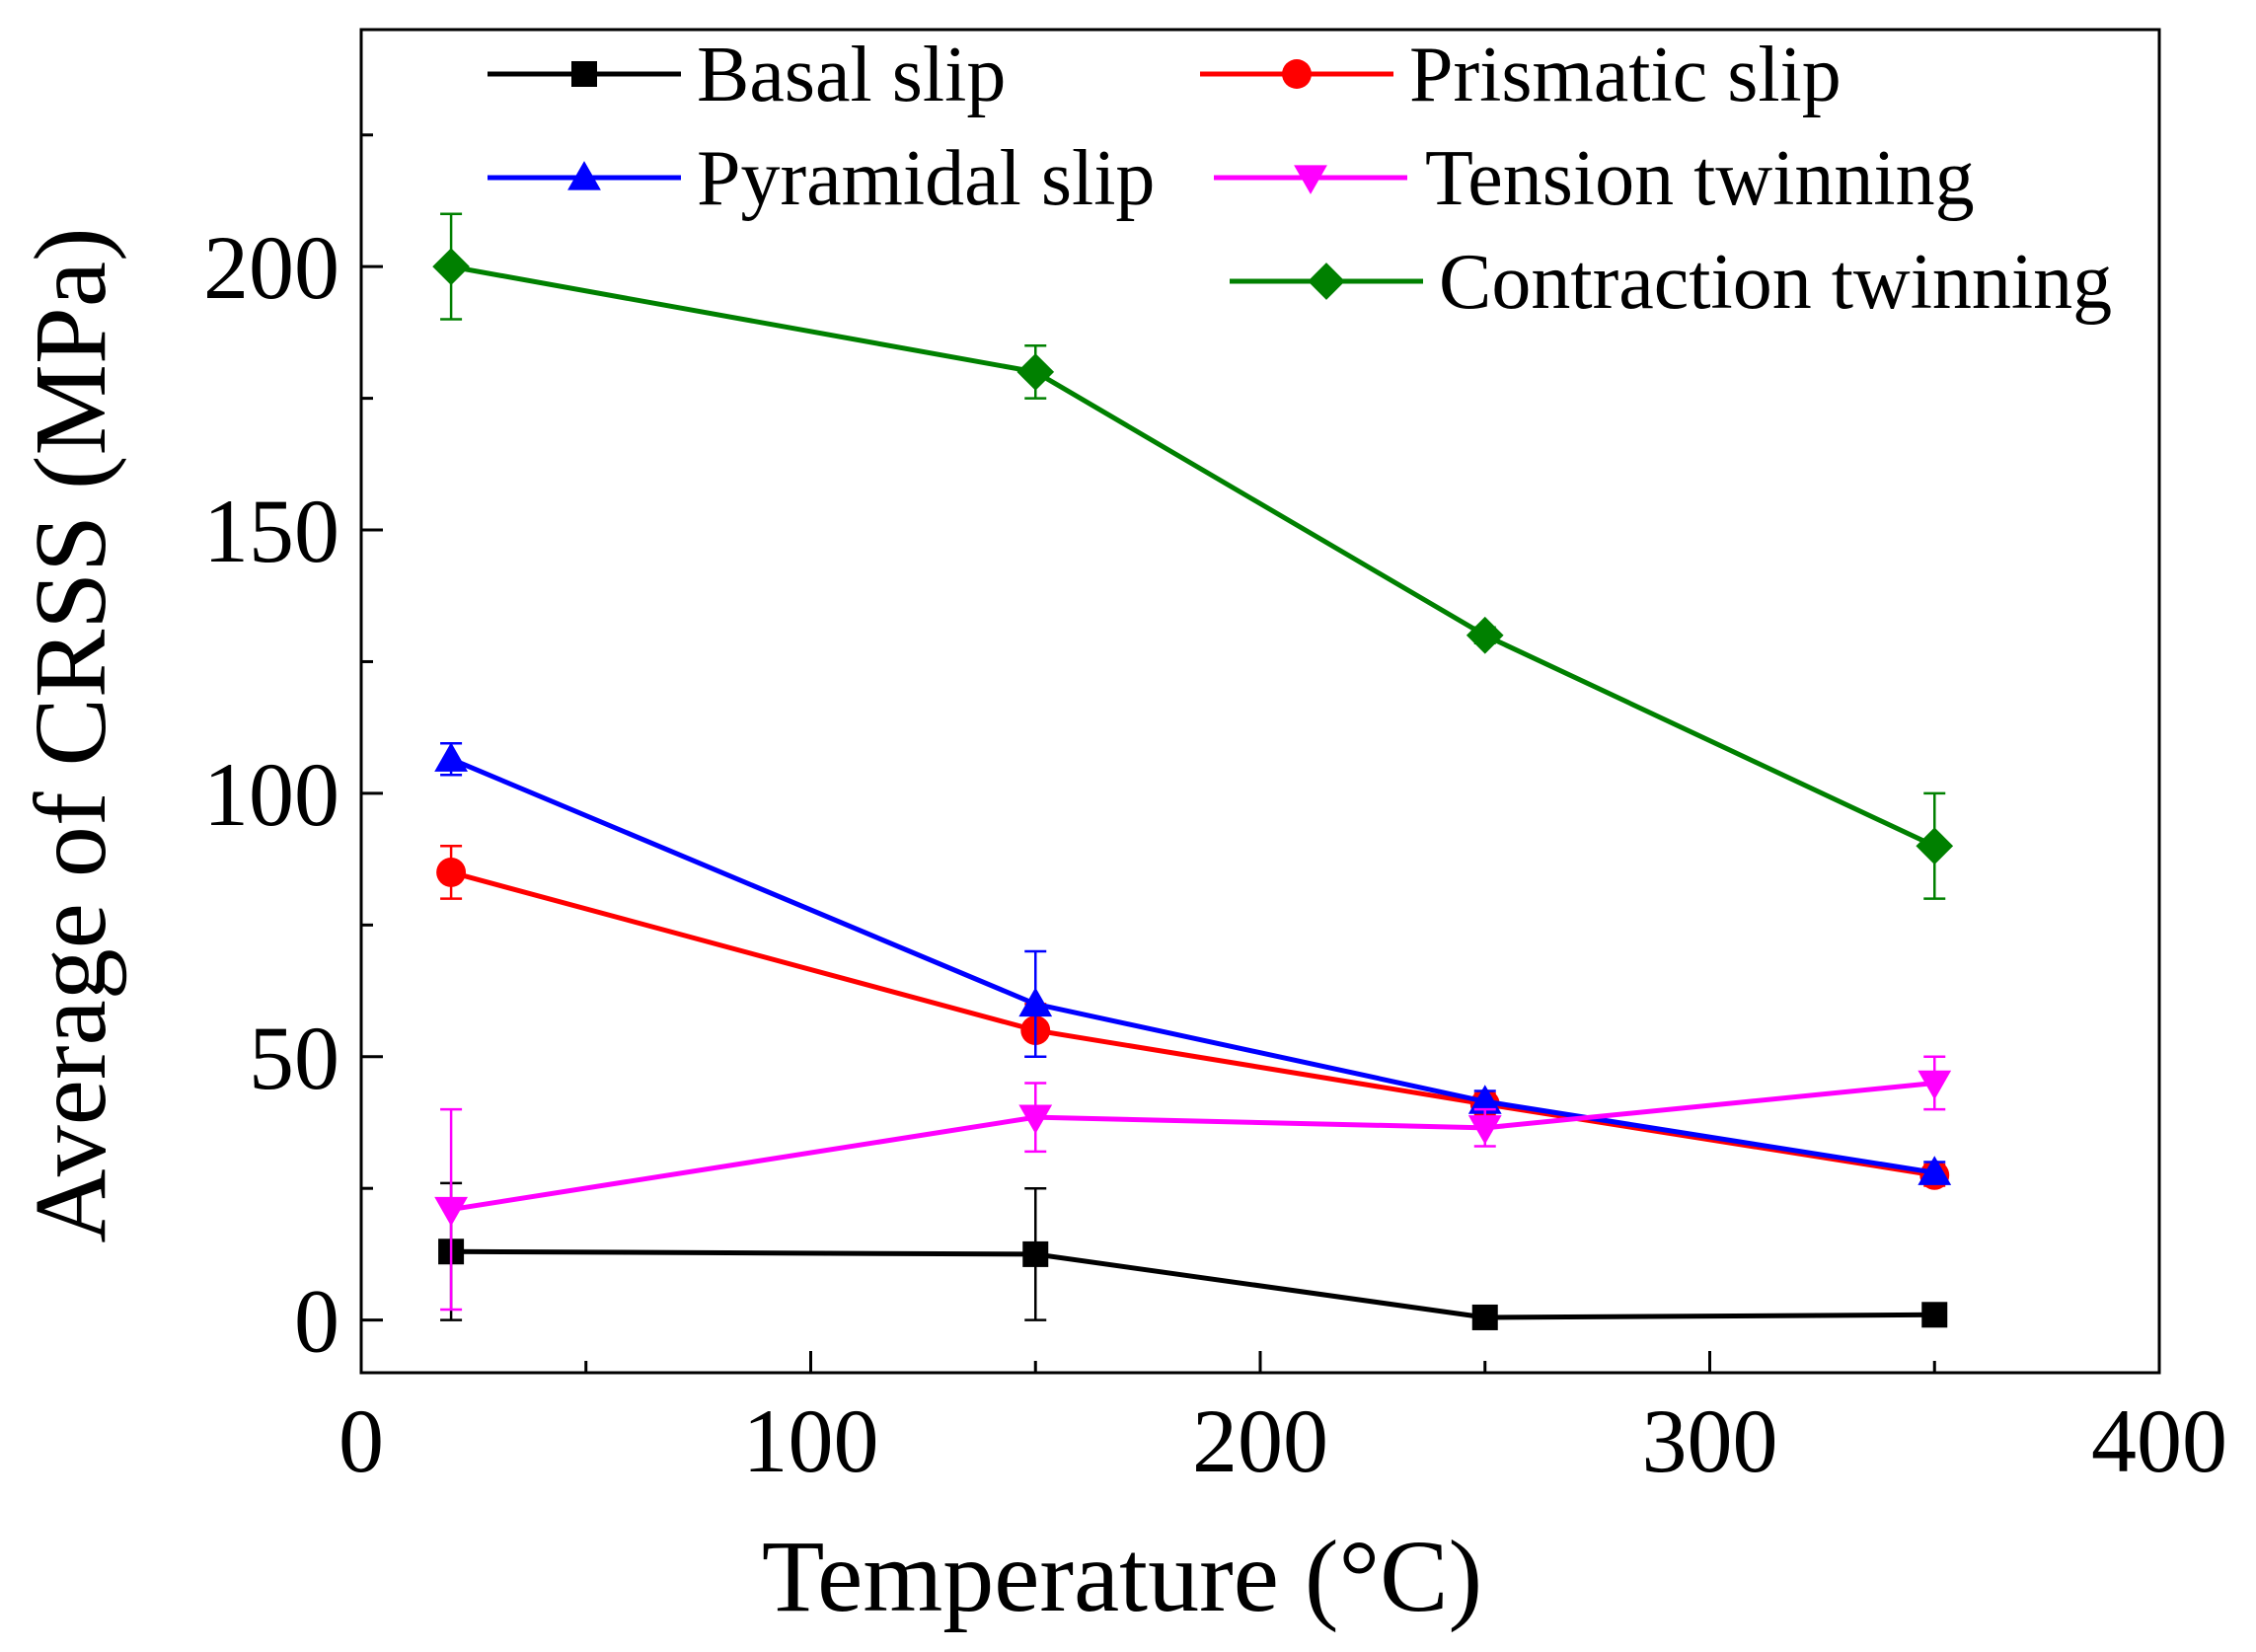  Describe the element at coordinates (851, 75) in the screenshot. I see `legend-label: Basal slip` at that location.